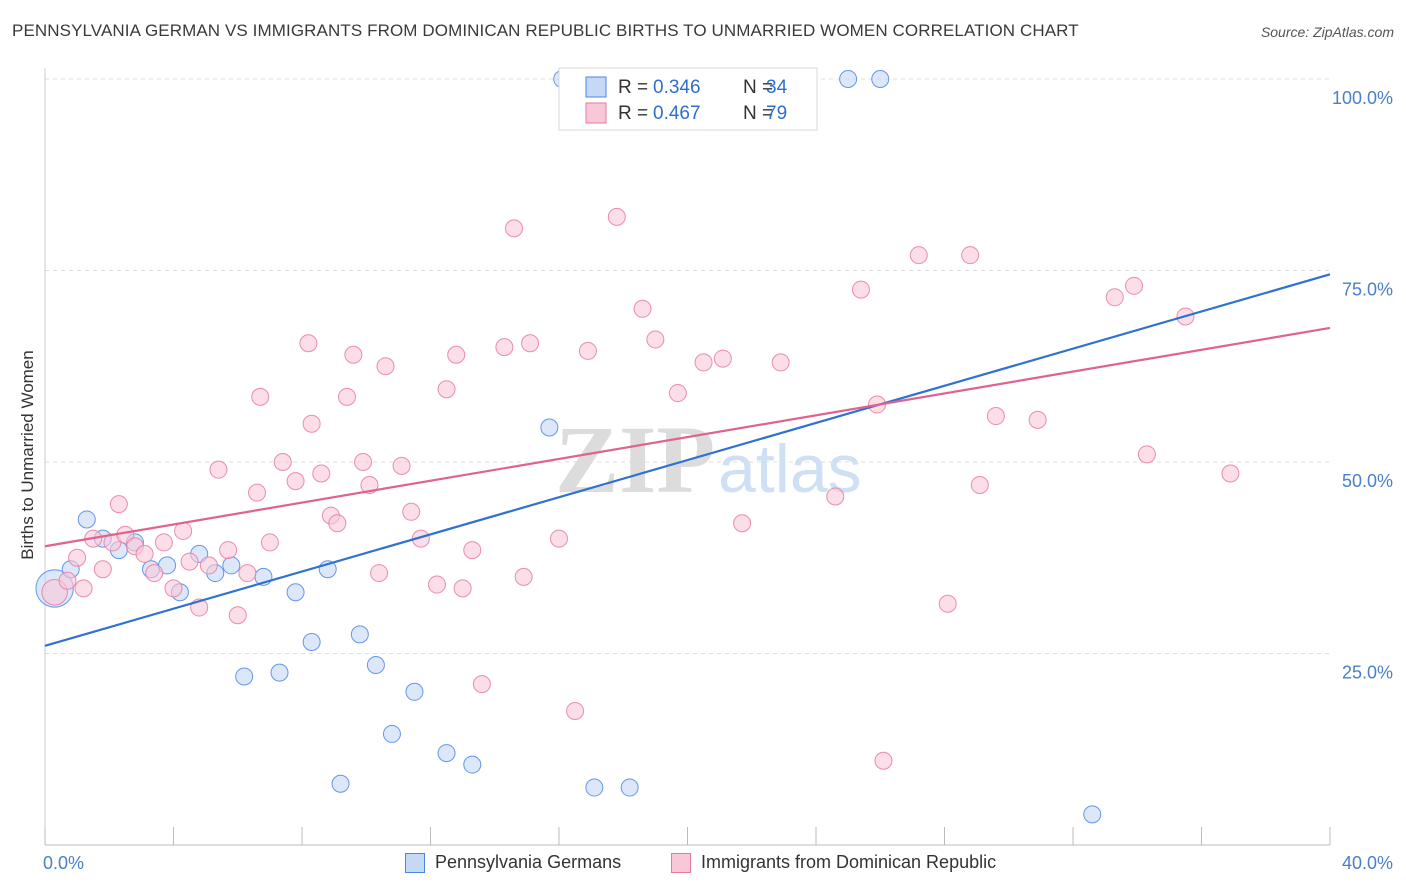  What do you see at coordinates (633, 87) in the screenshot?
I see `legend-r-label-blue: R =` at bounding box center [633, 87].